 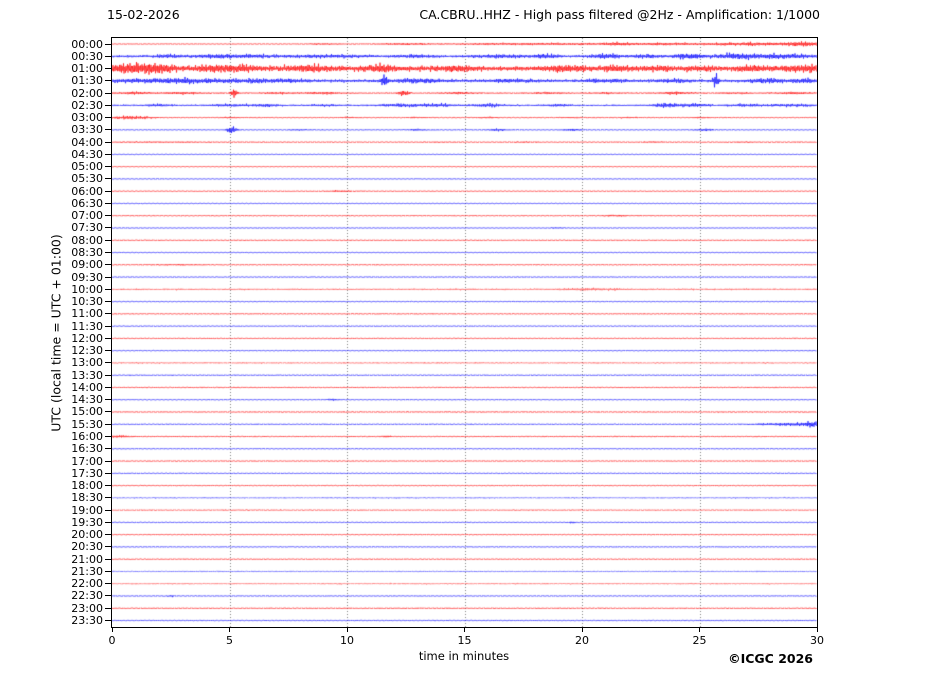 I want to click on y-tick-label: 23:00, so click(x=87, y=608).